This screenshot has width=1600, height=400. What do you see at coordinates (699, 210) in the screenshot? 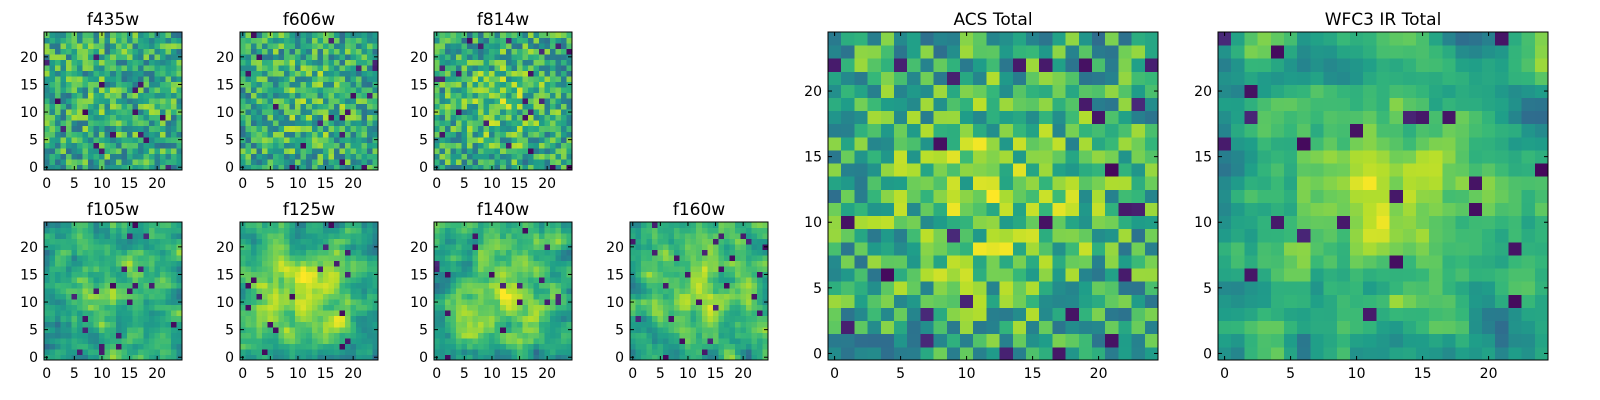
I see `panel-title: f160w` at bounding box center [699, 210].